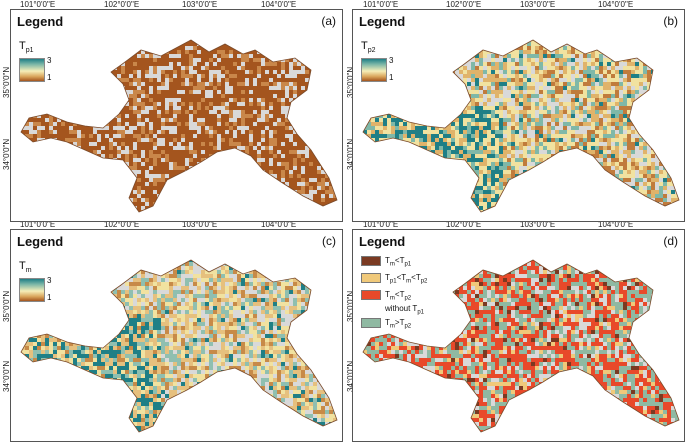  I want to click on panel-label: (b), so click(670, 21).